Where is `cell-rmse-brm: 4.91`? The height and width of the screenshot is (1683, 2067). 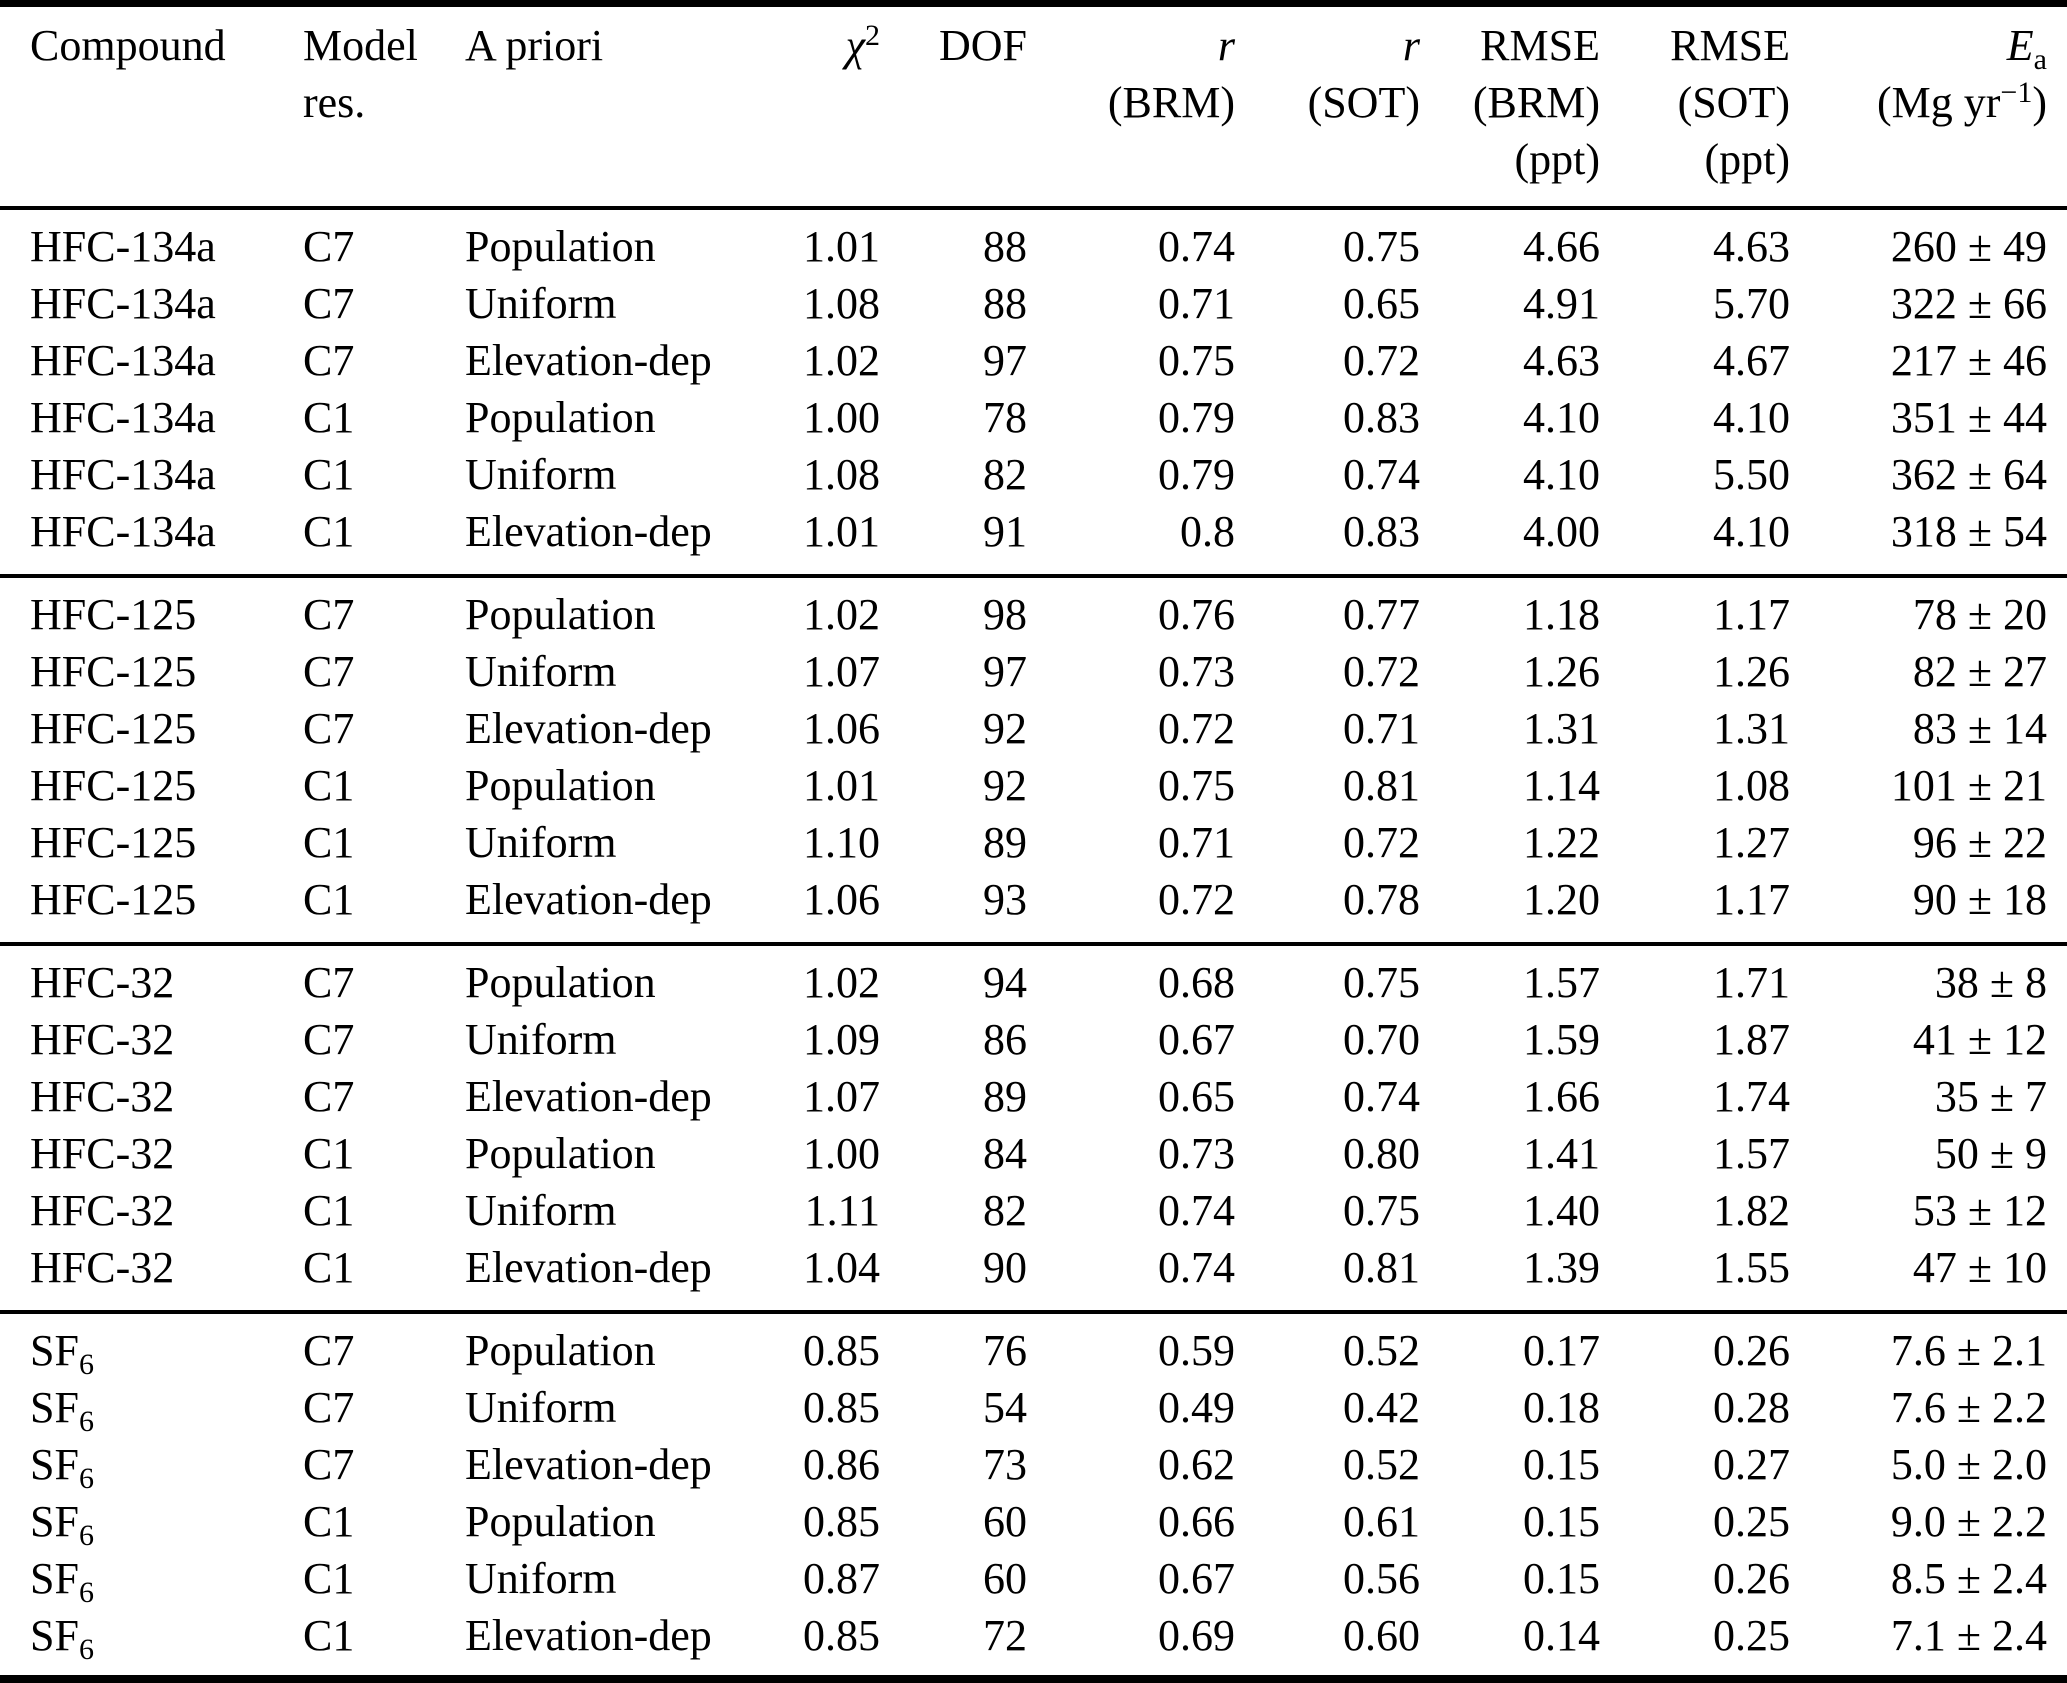
cell-rmse-brm: 4.91 is located at coordinates (1561, 303).